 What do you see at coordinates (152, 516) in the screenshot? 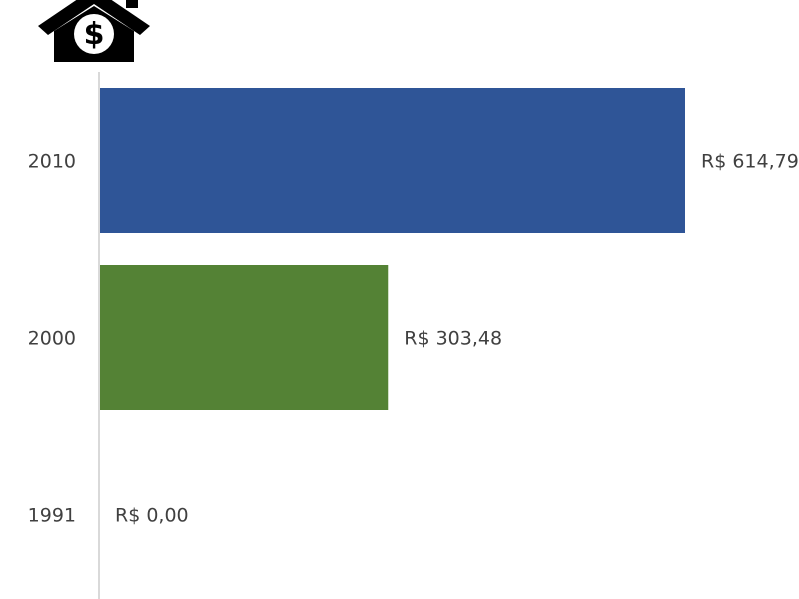
I see `data-label-1991: R$ 0,00` at bounding box center [152, 516].